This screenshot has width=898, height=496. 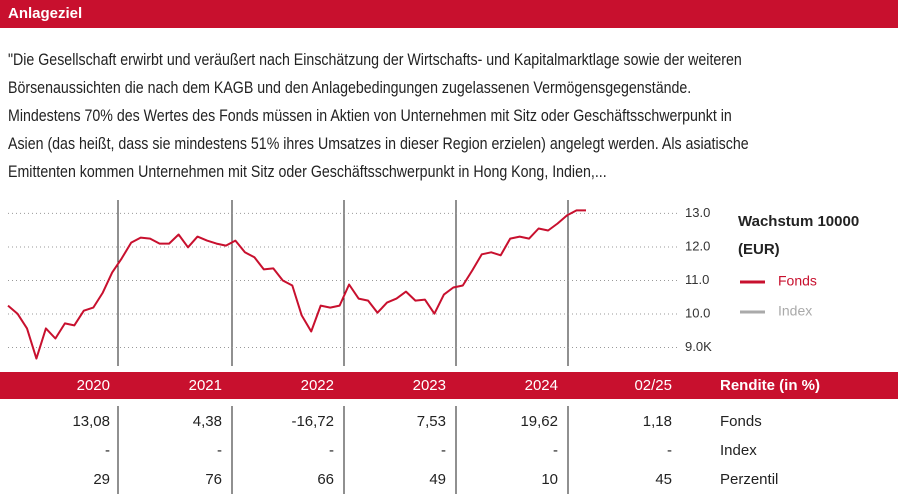 I want to click on y-tick-label: 12.0, so click(x=697, y=245).